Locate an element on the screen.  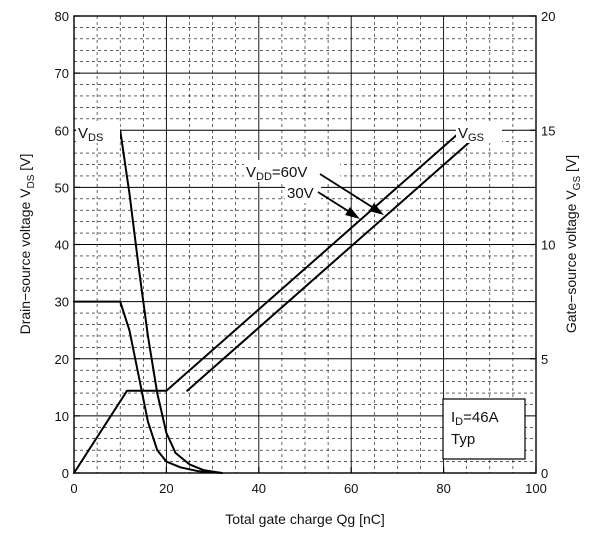
x-tick-label: 40 is located at coordinates (259, 488).